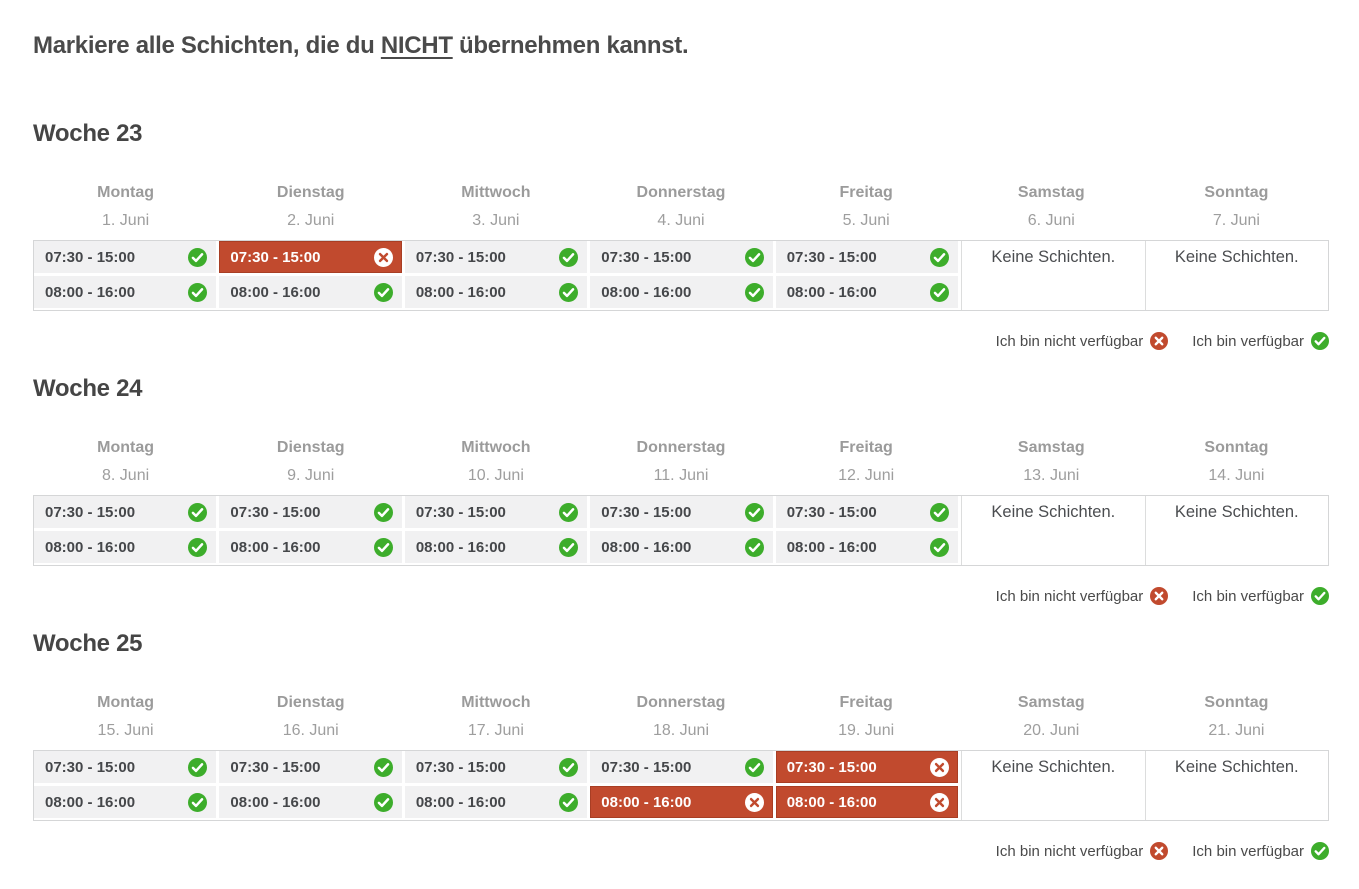 This screenshot has height=889, width=1359. Describe the element at coordinates (681, 220) in the screenshot. I see `day-date: 4. Juni` at that location.